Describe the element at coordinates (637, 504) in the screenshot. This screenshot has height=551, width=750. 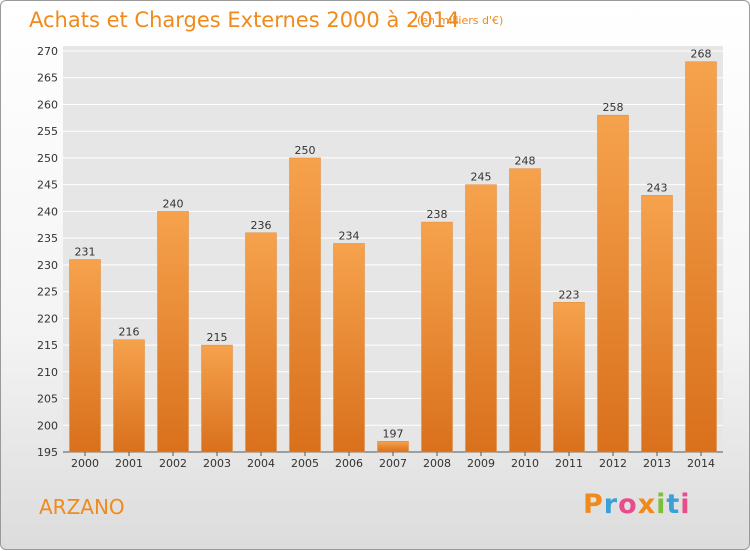
I see `proxiti-logo: Proxiti` at that location.